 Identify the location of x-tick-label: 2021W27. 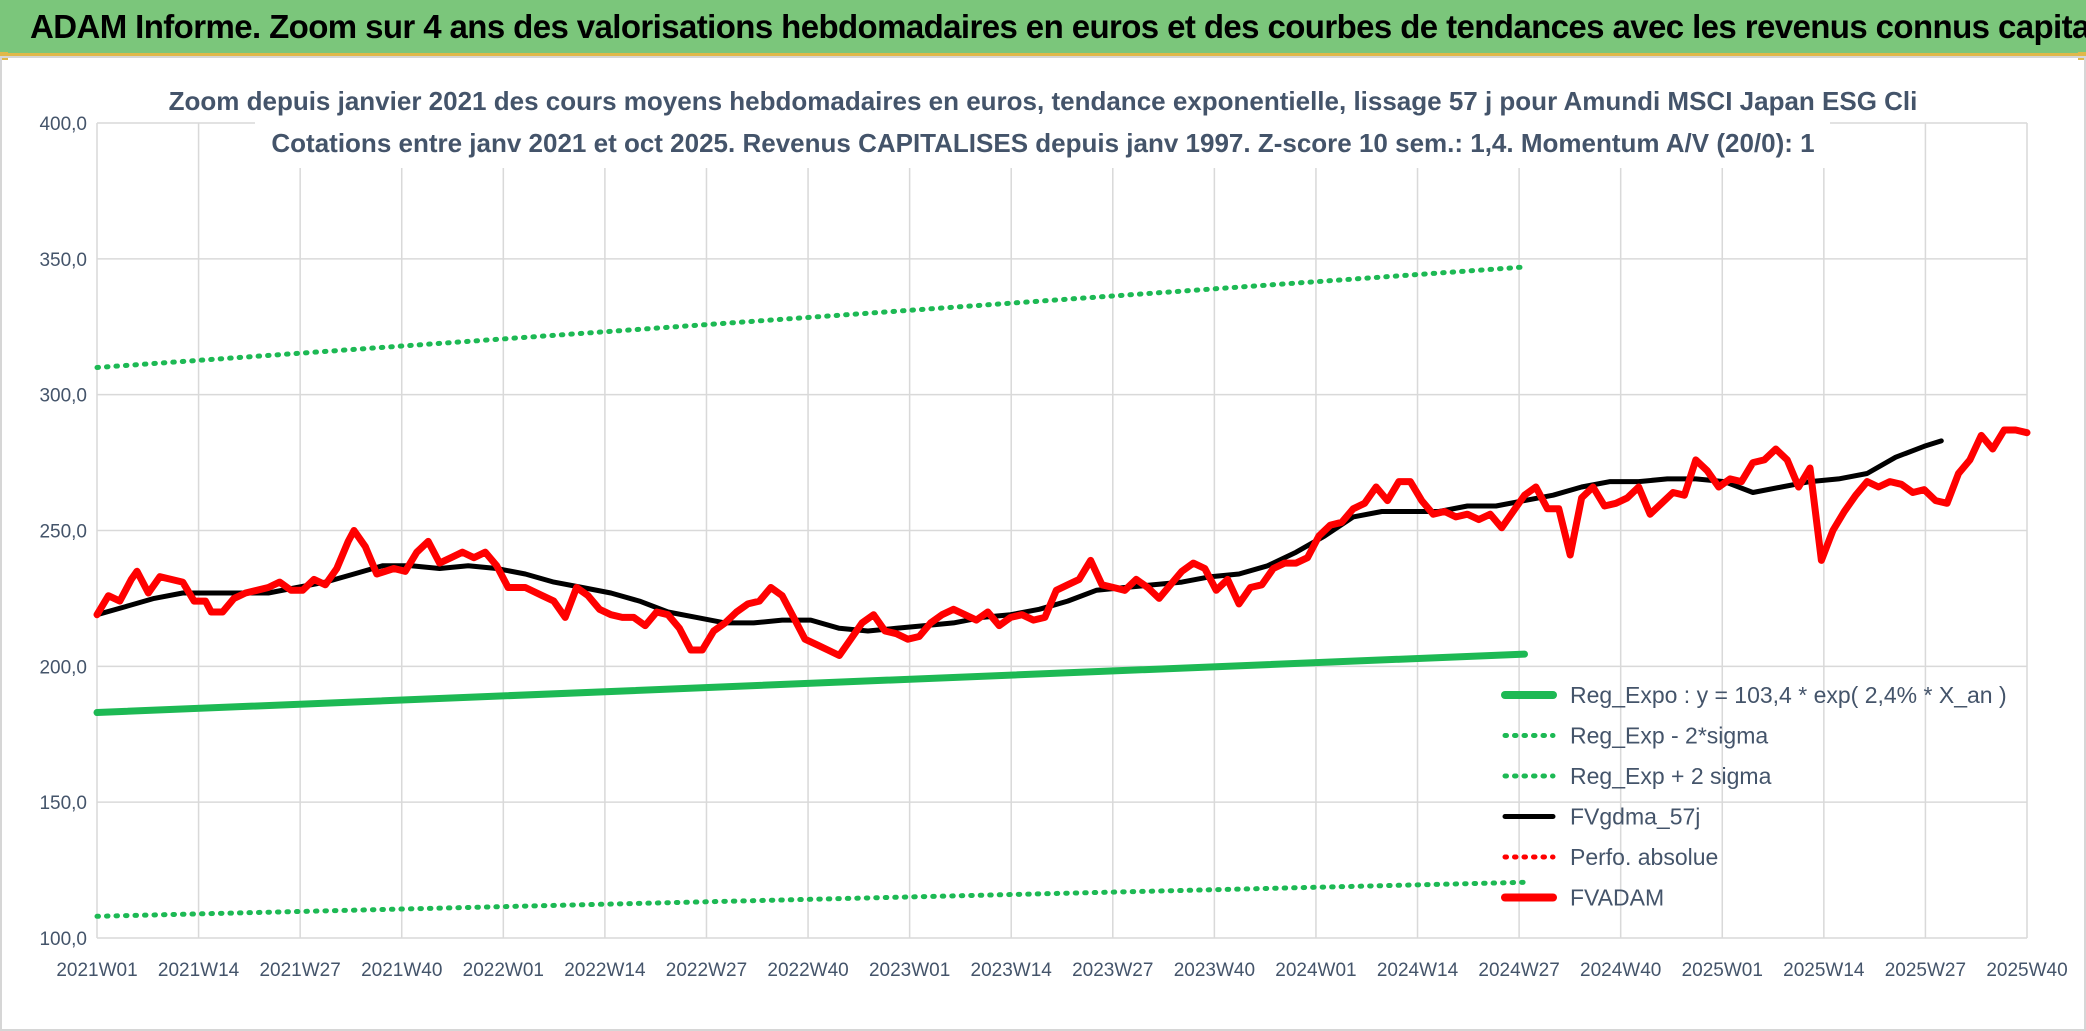
(299, 970).